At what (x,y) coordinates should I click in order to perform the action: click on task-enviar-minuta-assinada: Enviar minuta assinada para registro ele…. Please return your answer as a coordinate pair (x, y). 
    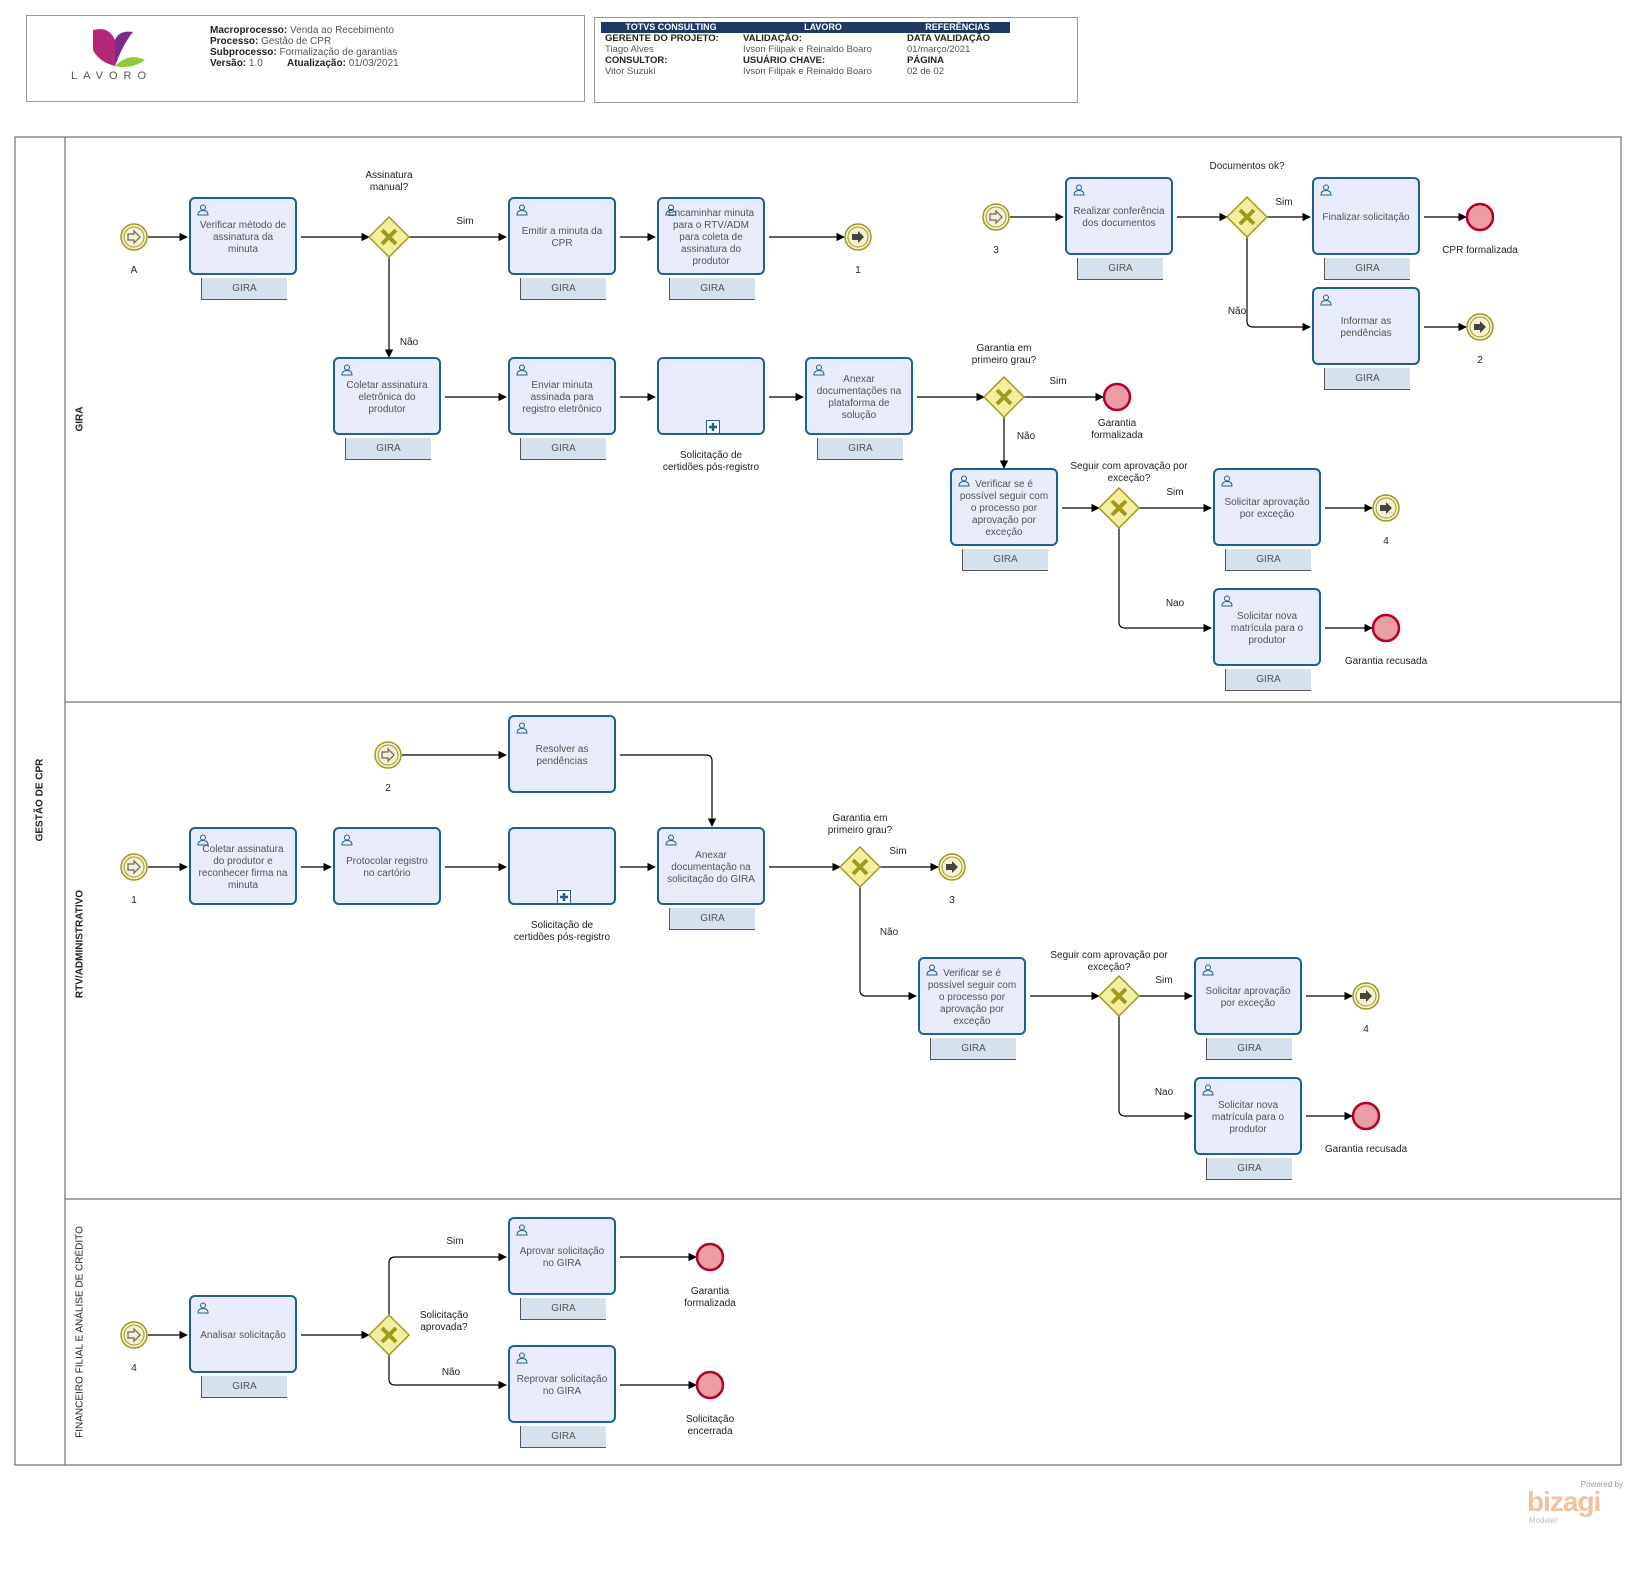
    Looking at the image, I should click on (562, 396).